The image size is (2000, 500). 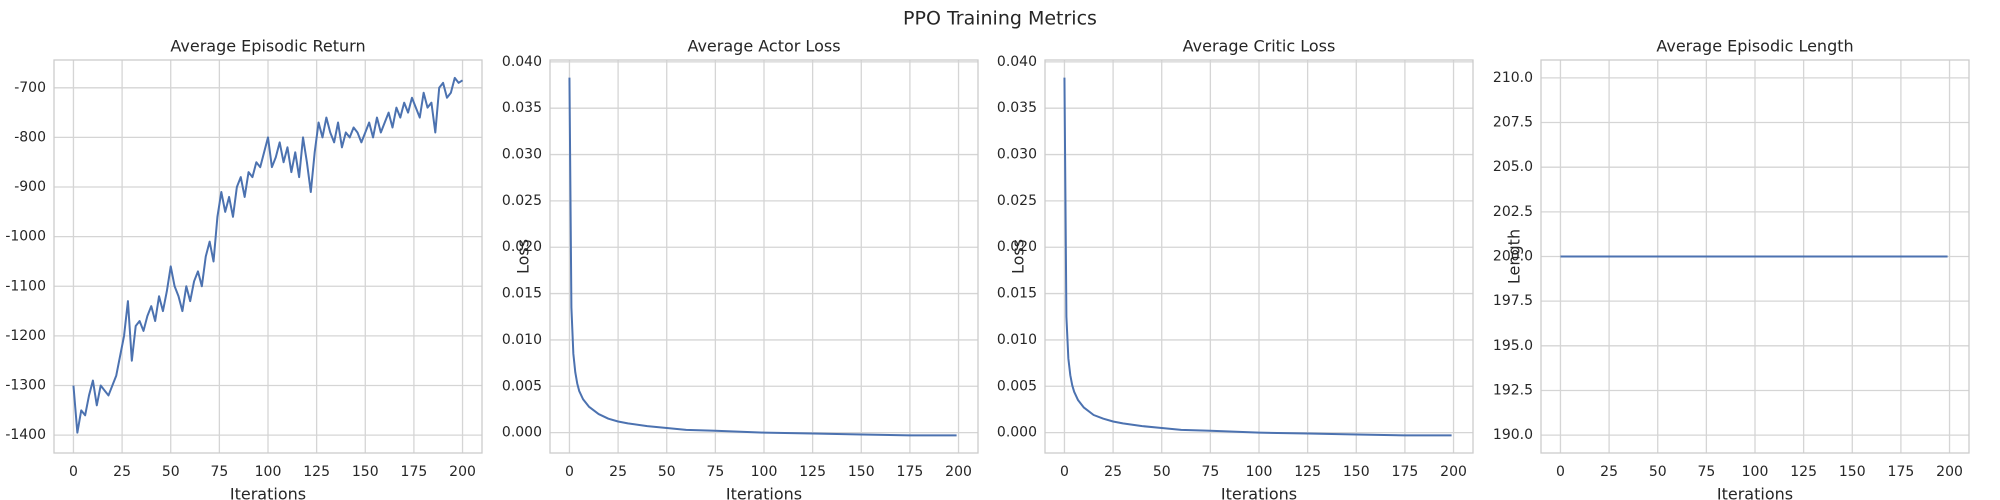 I want to click on y-tick-label: -1000, so click(x=25, y=237).